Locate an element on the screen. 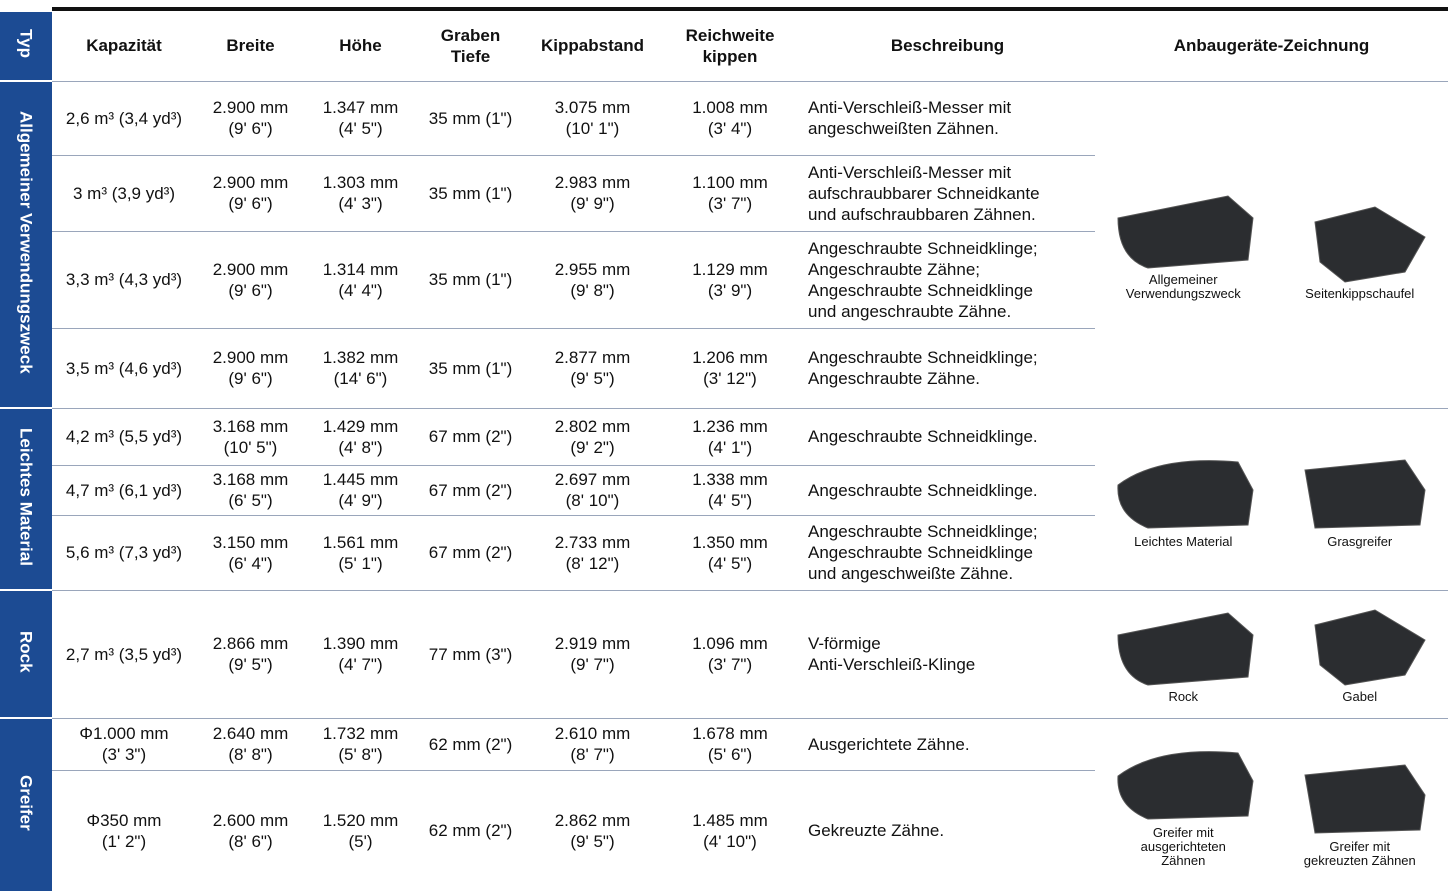 This screenshot has height=891, width=1448. data-cell: 1.314 mm (4' 4") is located at coordinates (360, 279).